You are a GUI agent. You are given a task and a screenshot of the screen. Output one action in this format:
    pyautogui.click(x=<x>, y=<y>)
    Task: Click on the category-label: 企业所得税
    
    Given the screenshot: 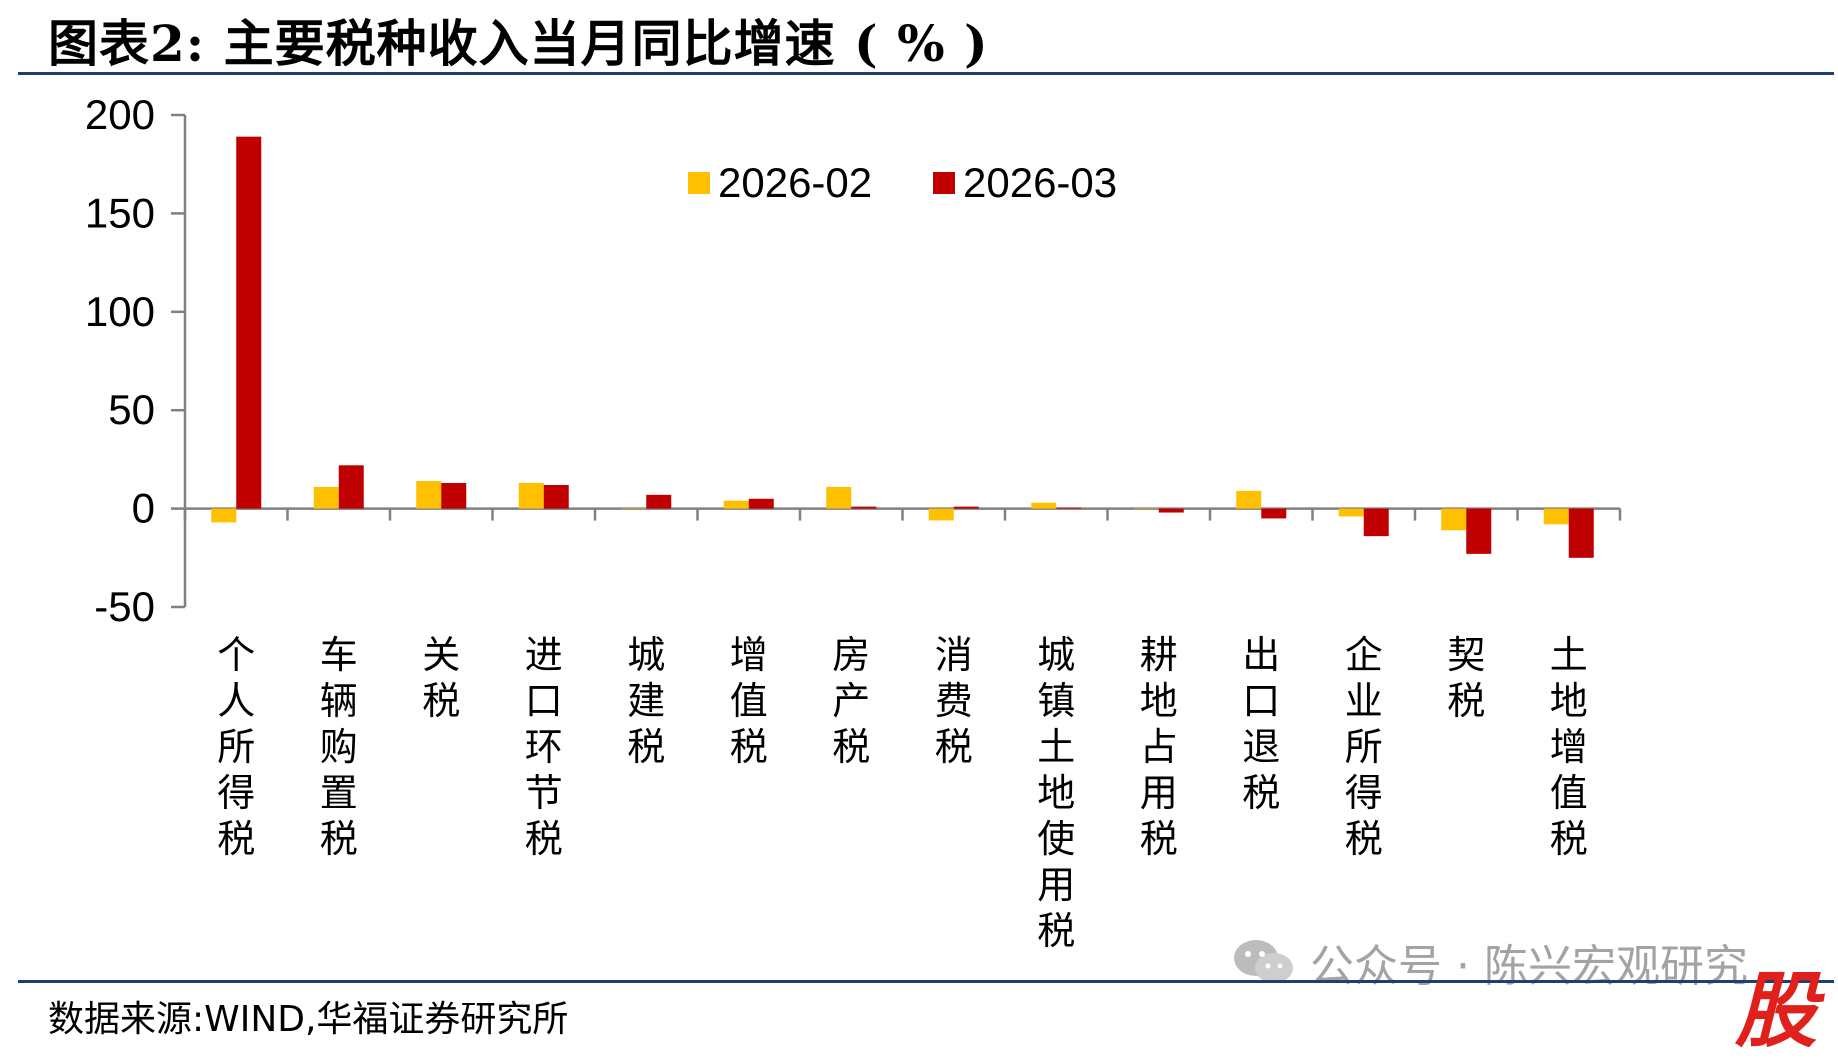 What is the action you would take?
    pyautogui.click(x=1364, y=747)
    